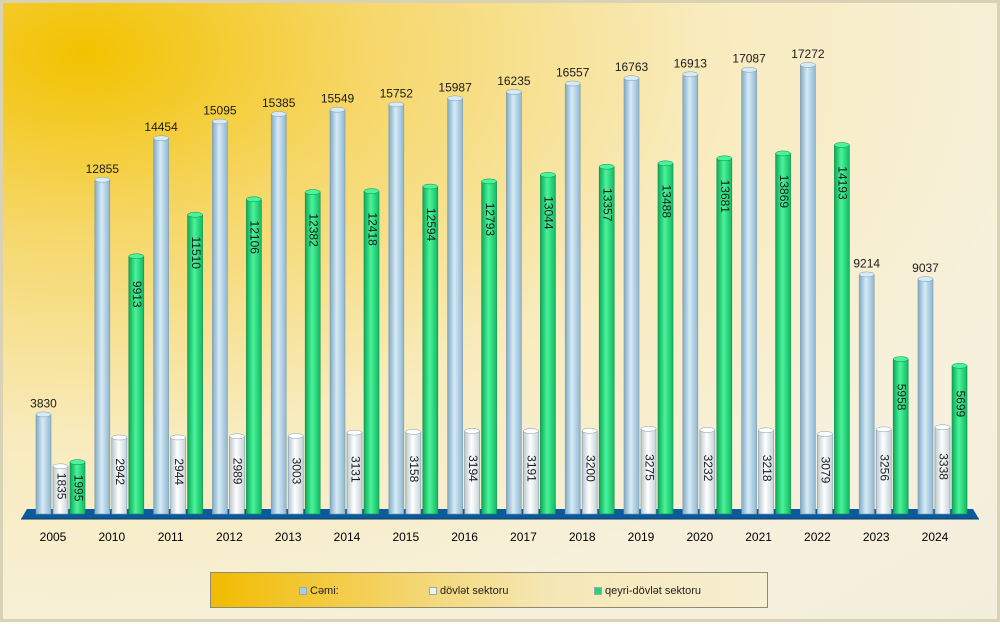 The width and height of the screenshot is (1000, 625). Describe the element at coordinates (942, 427) in the screenshot. I see `bar-cap-state-2024` at that location.